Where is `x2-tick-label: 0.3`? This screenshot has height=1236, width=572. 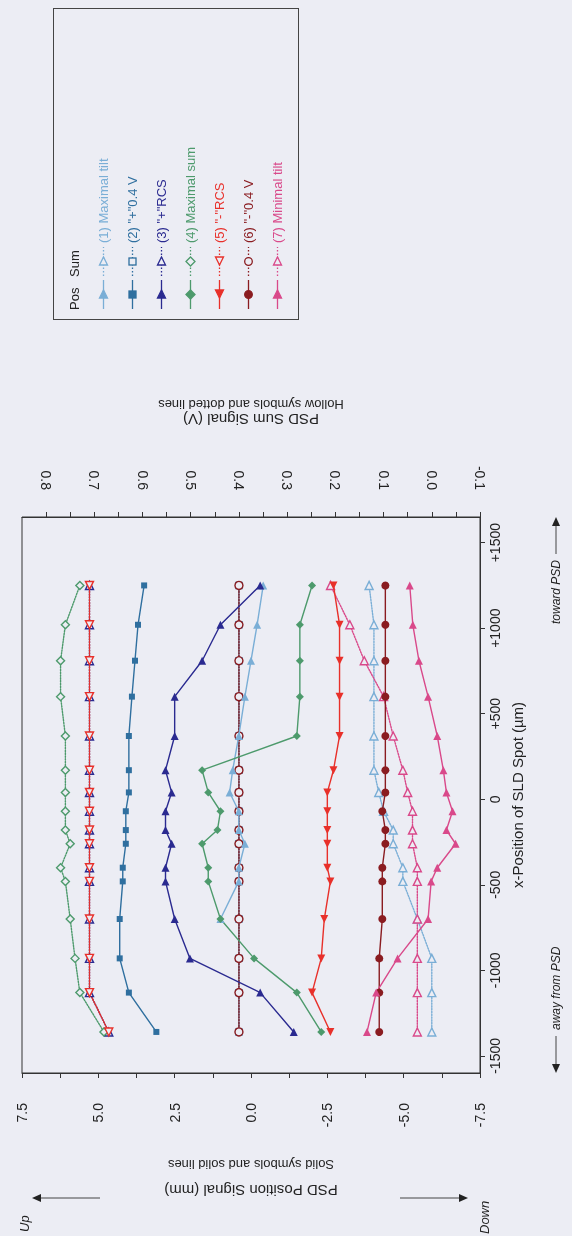 x2-tick-label: 0.3 is located at coordinates (287, 480).